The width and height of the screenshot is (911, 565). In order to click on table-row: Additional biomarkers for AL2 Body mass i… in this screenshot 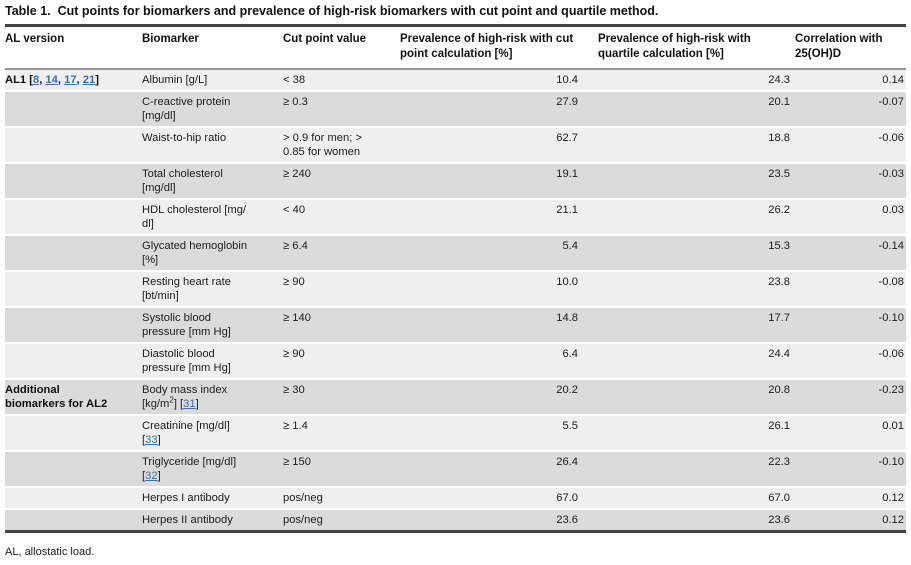, I will do `click(455, 396)`.